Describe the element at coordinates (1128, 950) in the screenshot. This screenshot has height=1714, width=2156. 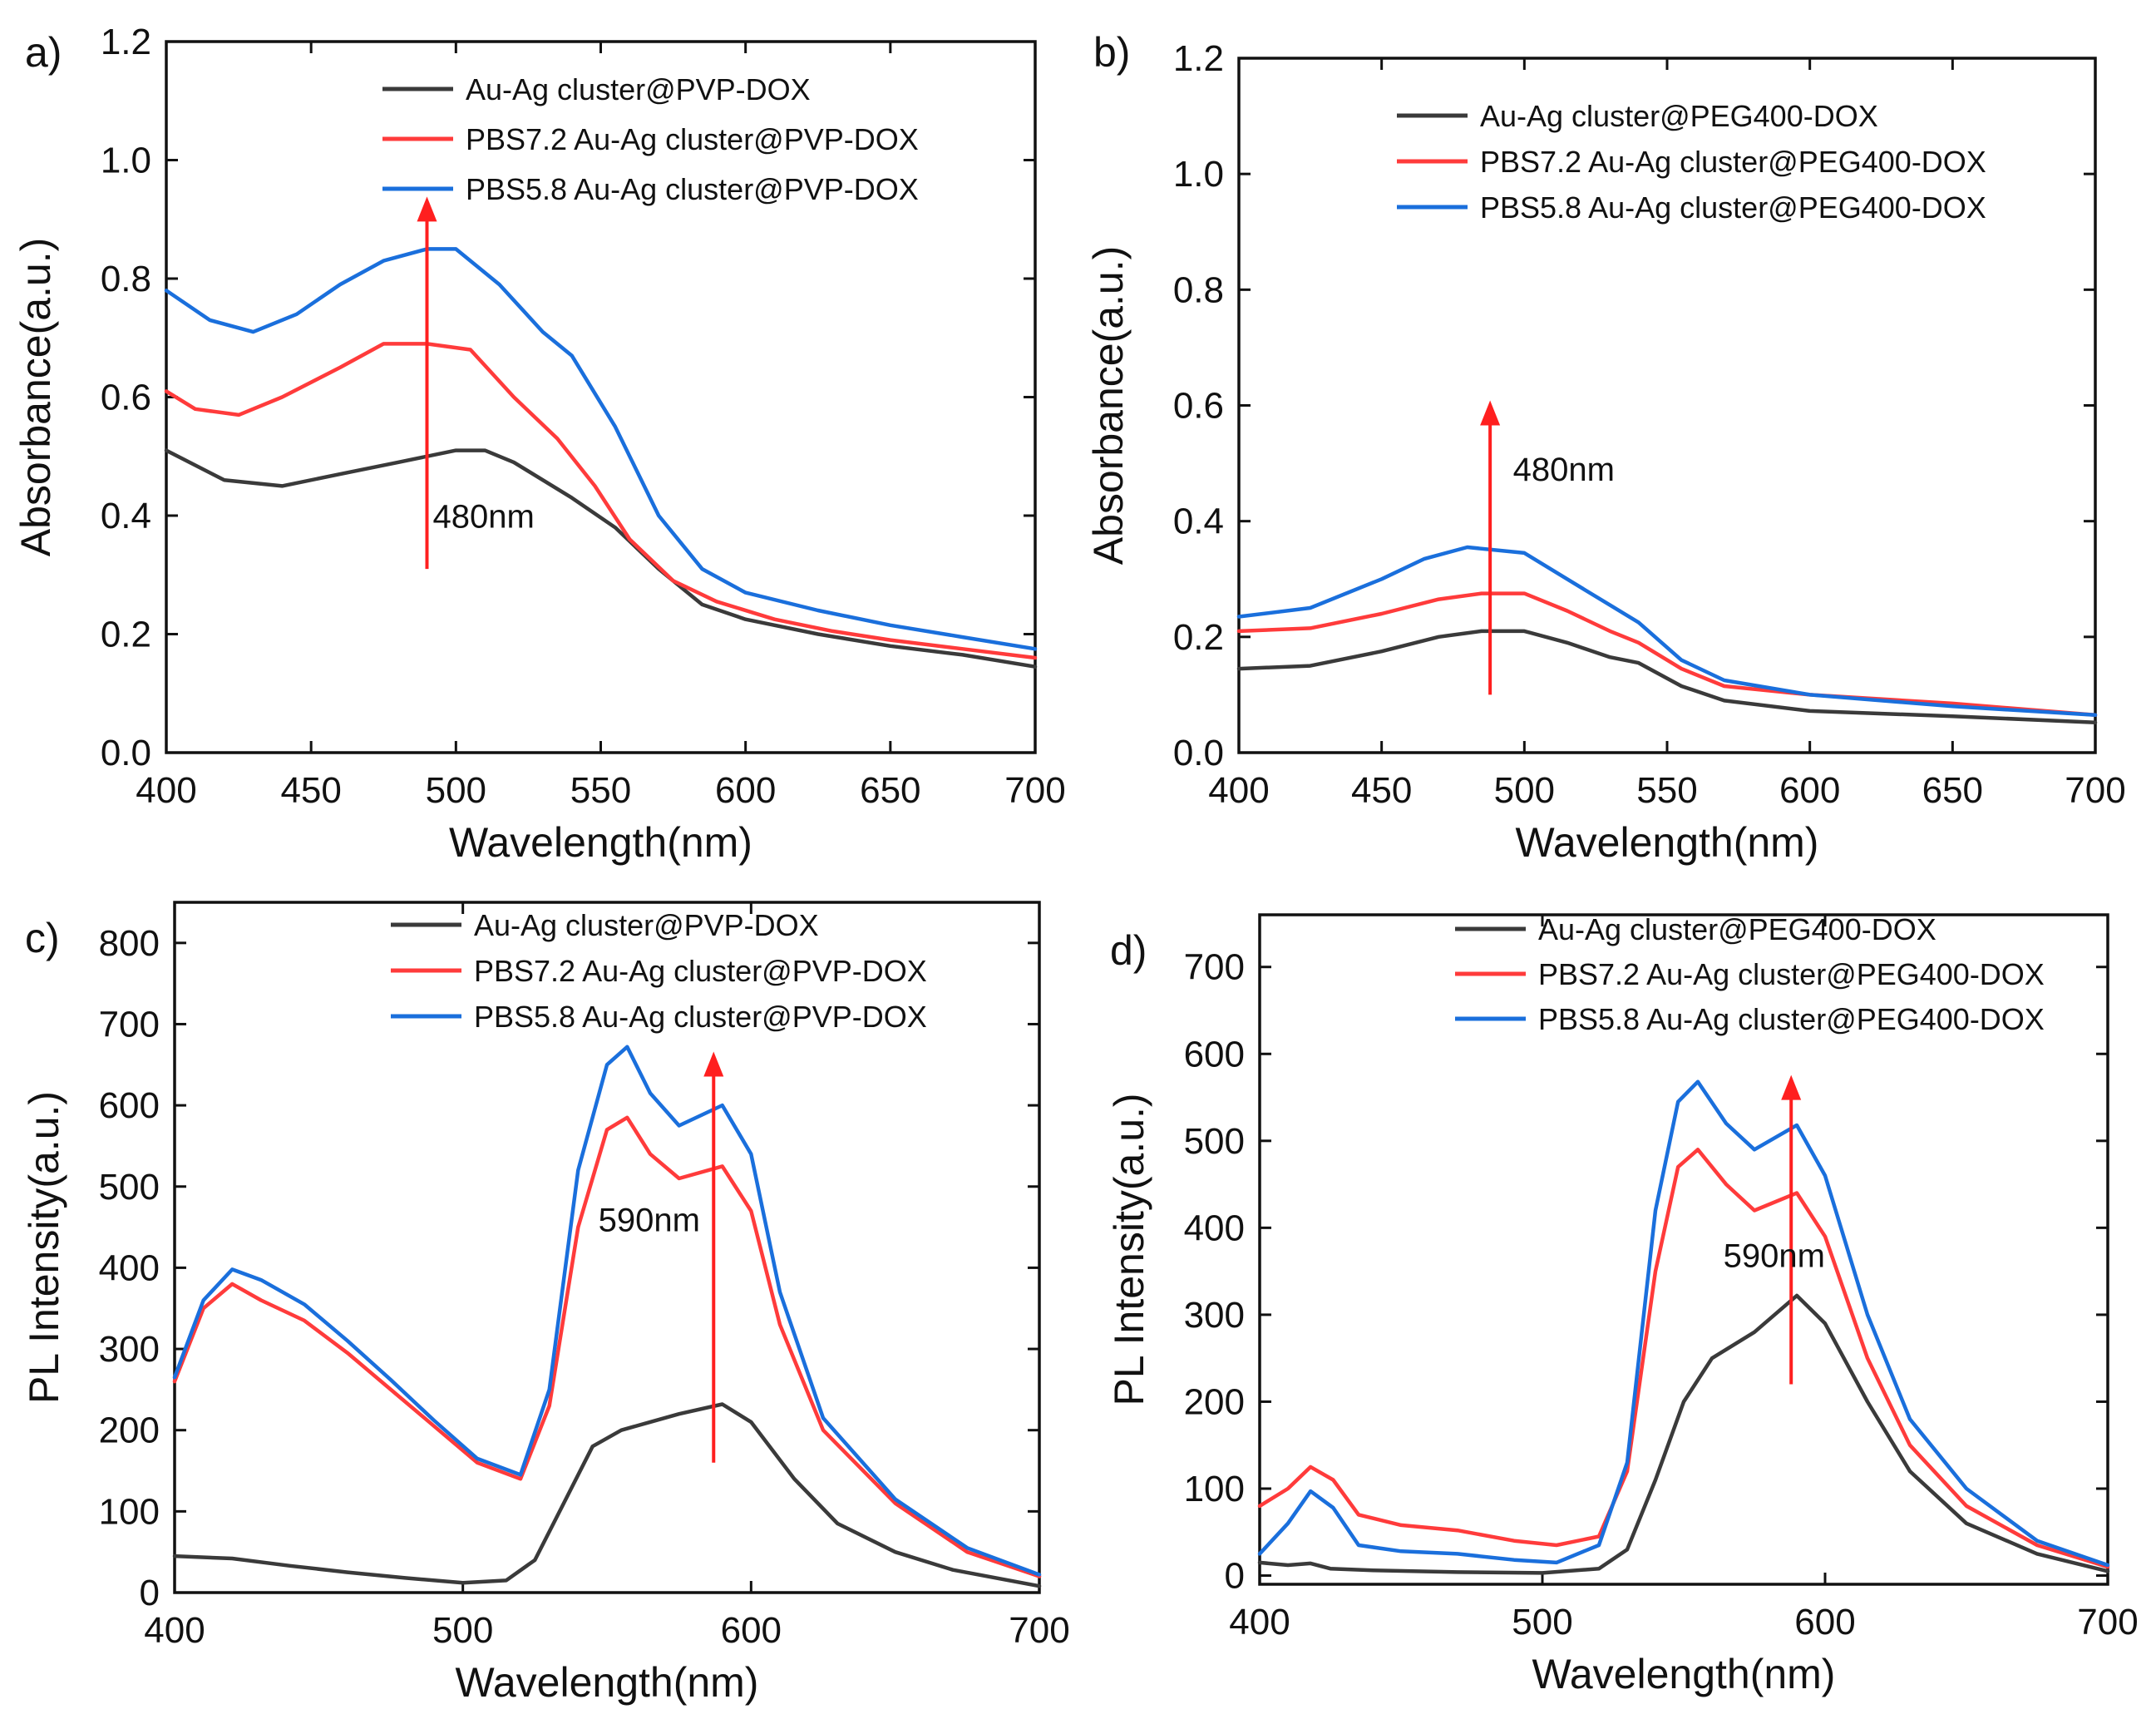
I see `panel-label: d)` at that location.